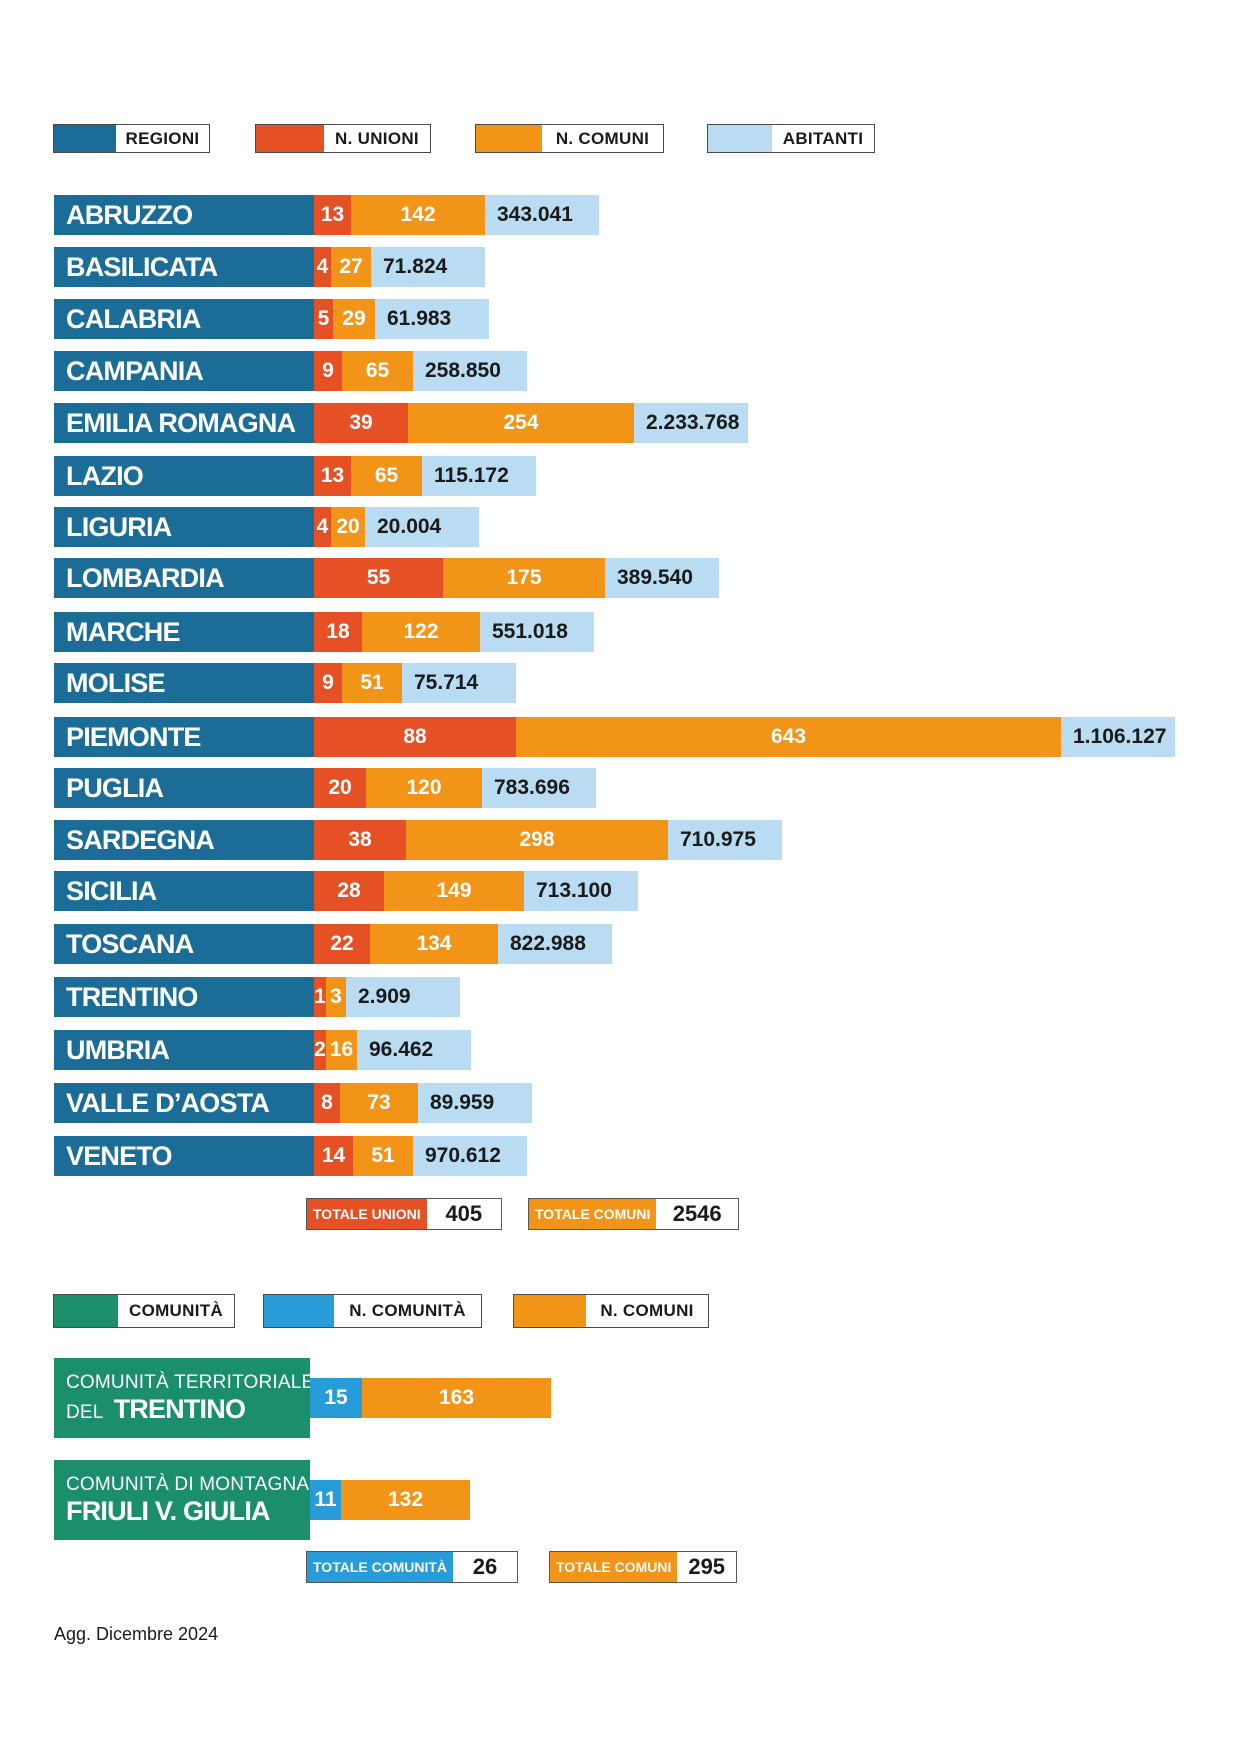  I want to click on abitanti-bar: 258.850, so click(470, 371).